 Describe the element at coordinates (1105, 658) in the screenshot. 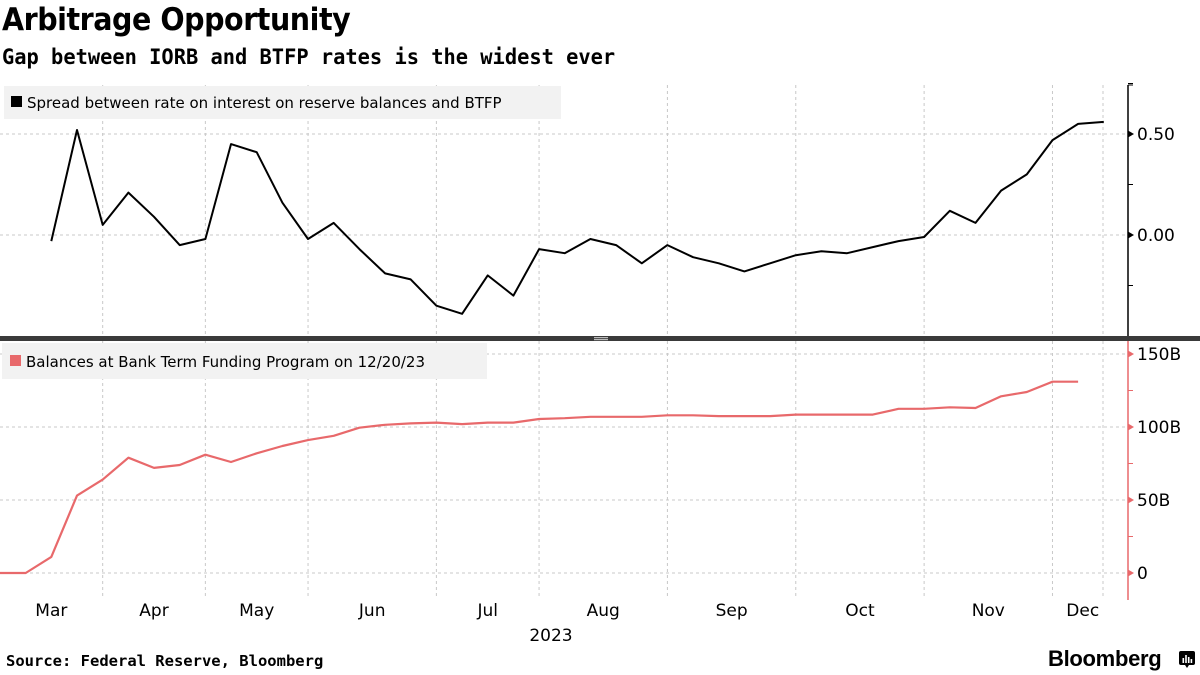

I see `bloomberg-logo: Bloomberg` at that location.